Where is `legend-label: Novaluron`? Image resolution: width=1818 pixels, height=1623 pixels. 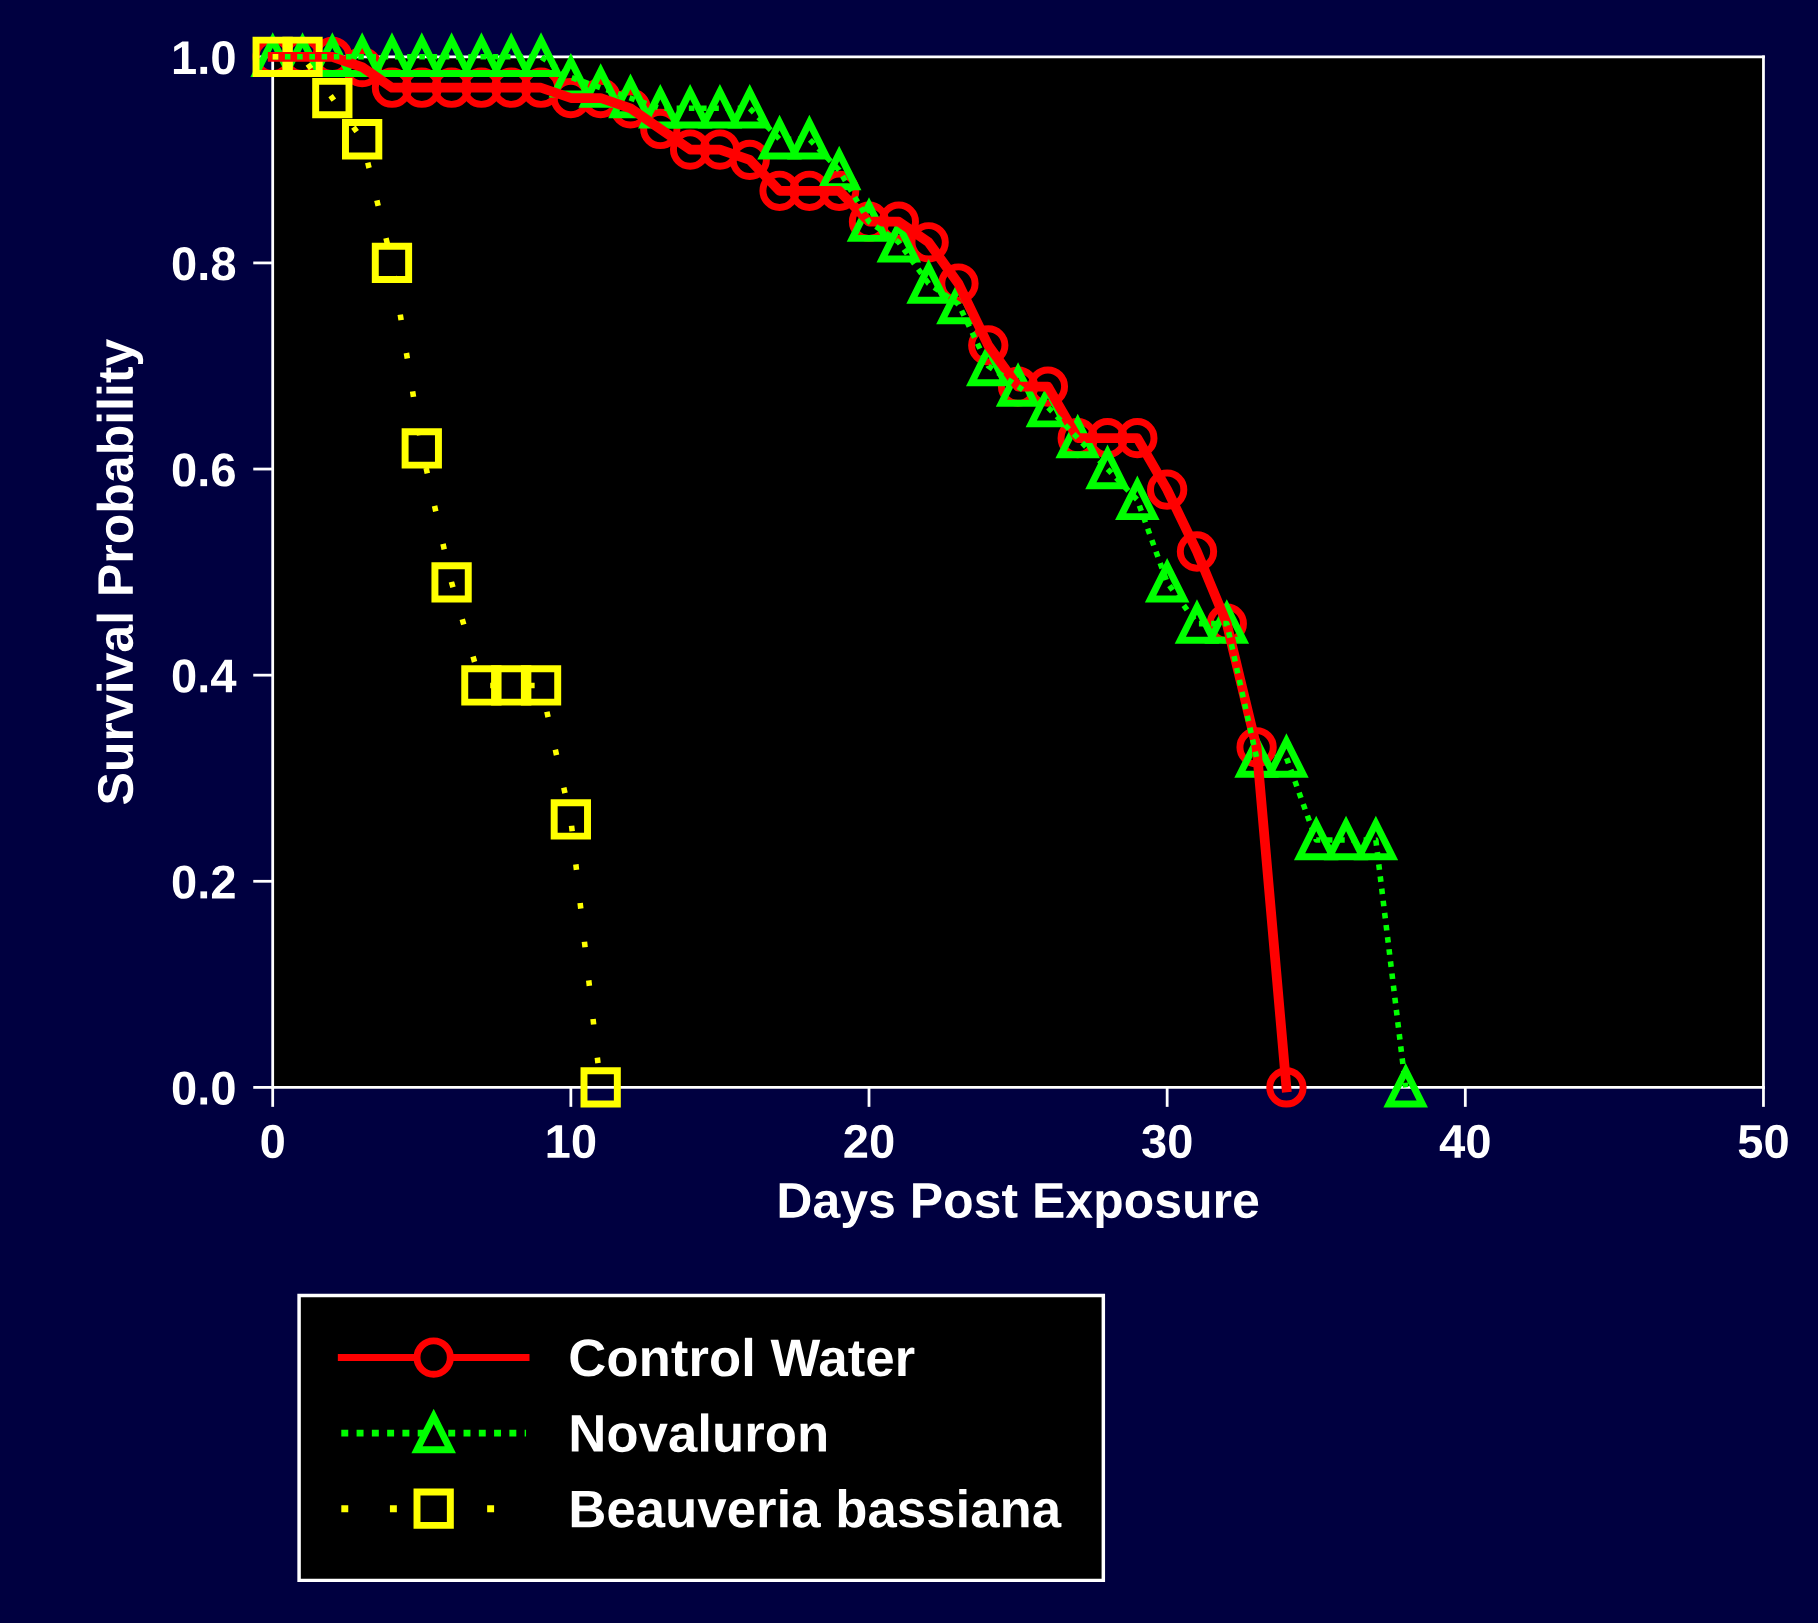 legend-label: Novaluron is located at coordinates (698, 1433).